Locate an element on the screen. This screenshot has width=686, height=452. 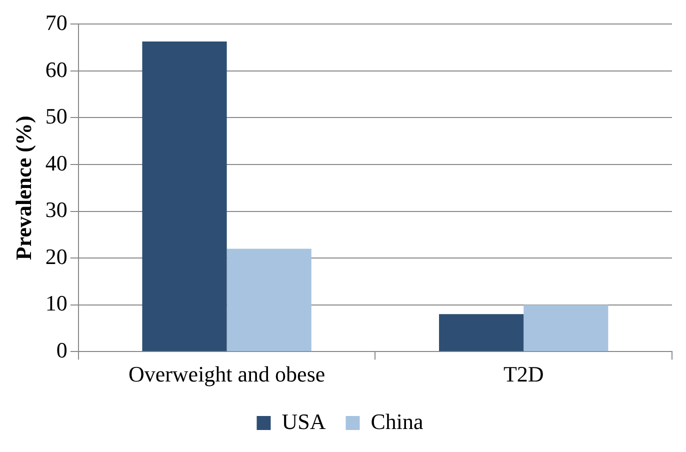
y-tick-label: 70 is located at coordinates (56, 22).